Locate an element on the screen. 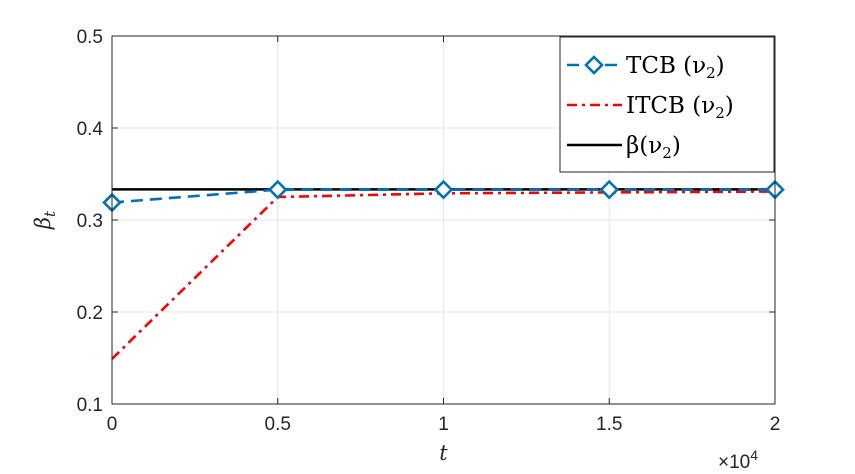  y-axis-label-sub: t is located at coordinates (50, 213).